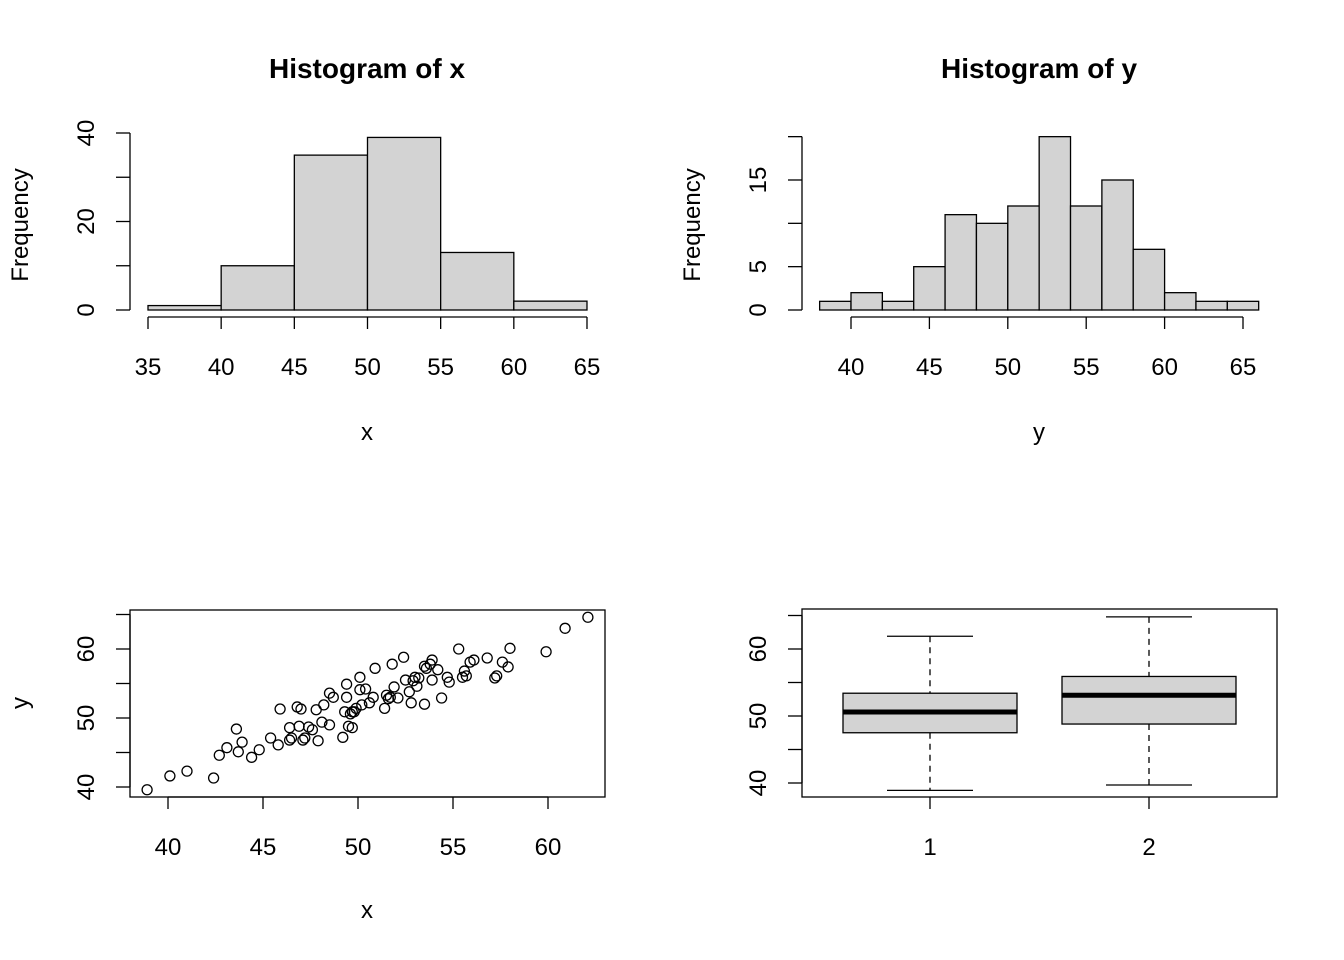 The width and height of the screenshot is (1344, 960). I want to click on scatter-plot-box, so click(367, 703).